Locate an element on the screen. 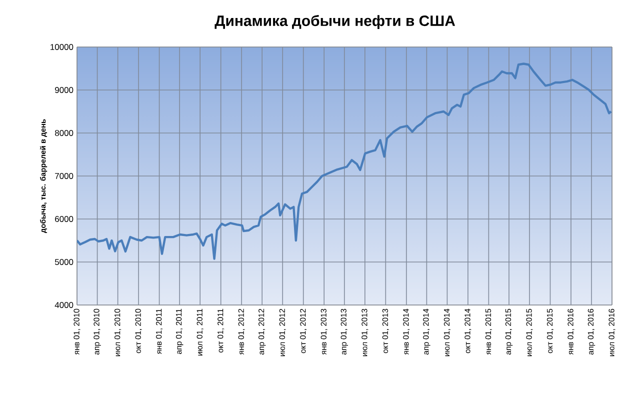 This screenshot has width=620, height=393. y-tick-label: 8000 is located at coordinates (64, 133).